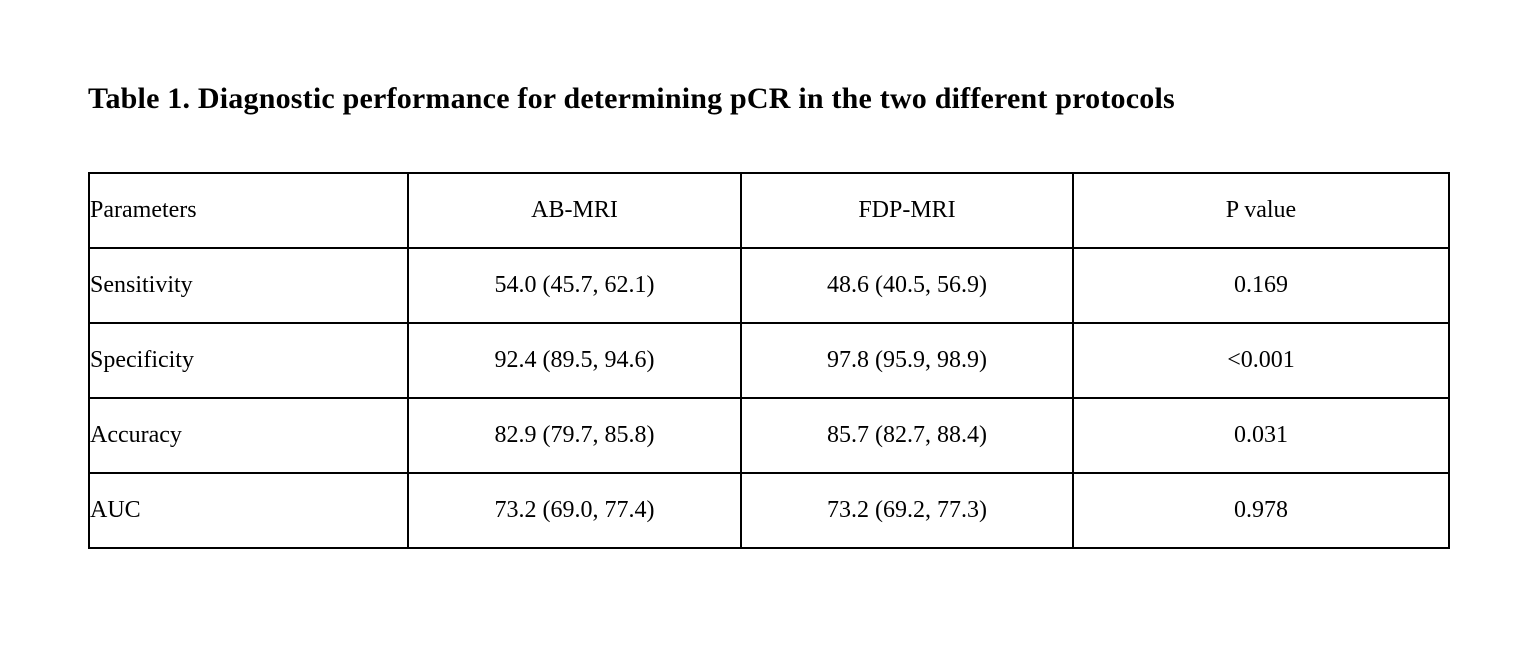 The image size is (1535, 654). Describe the element at coordinates (907, 435) in the screenshot. I see `cell-accuracy-fdp-mri: 85.7 (82.7, 88.4)` at that location.